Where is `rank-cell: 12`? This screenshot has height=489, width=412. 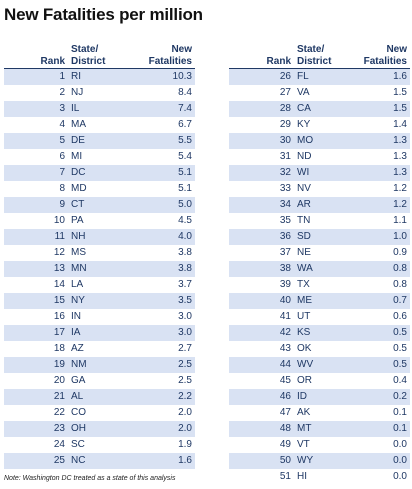
rank-cell: 12 is located at coordinates (59, 252).